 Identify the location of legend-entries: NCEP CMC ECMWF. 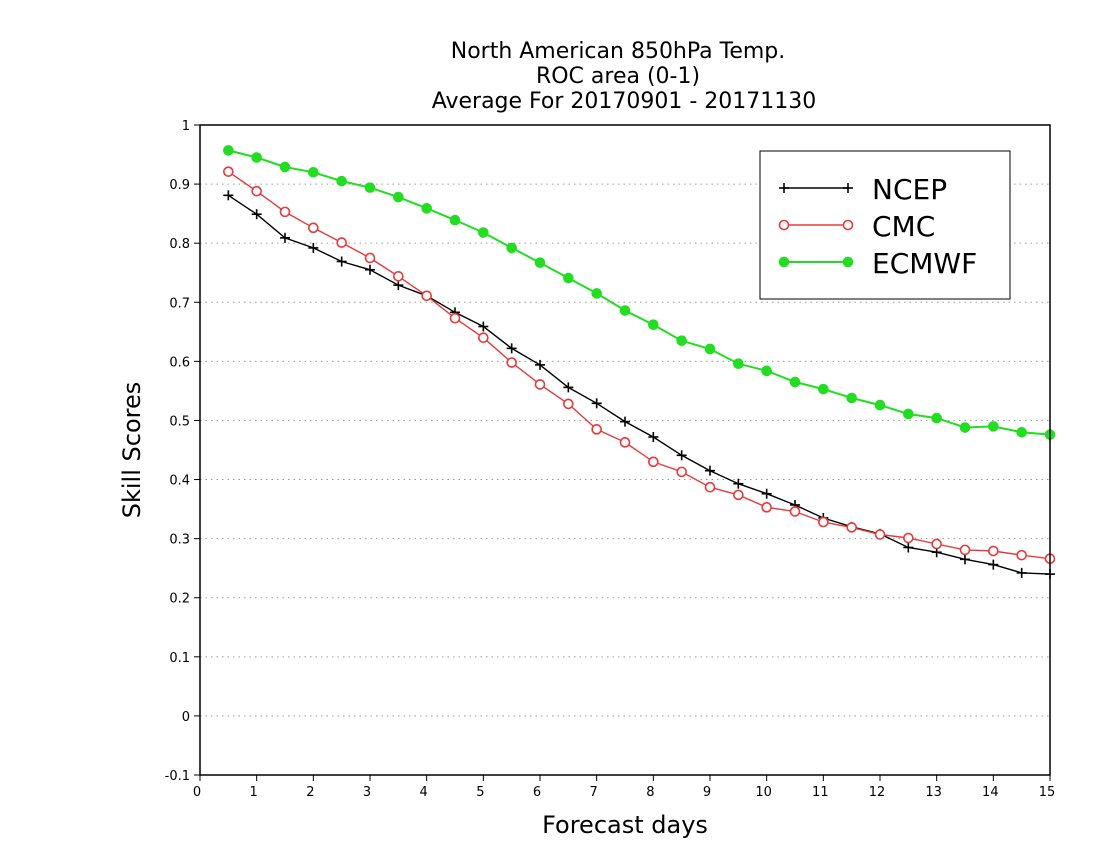
(877, 226).